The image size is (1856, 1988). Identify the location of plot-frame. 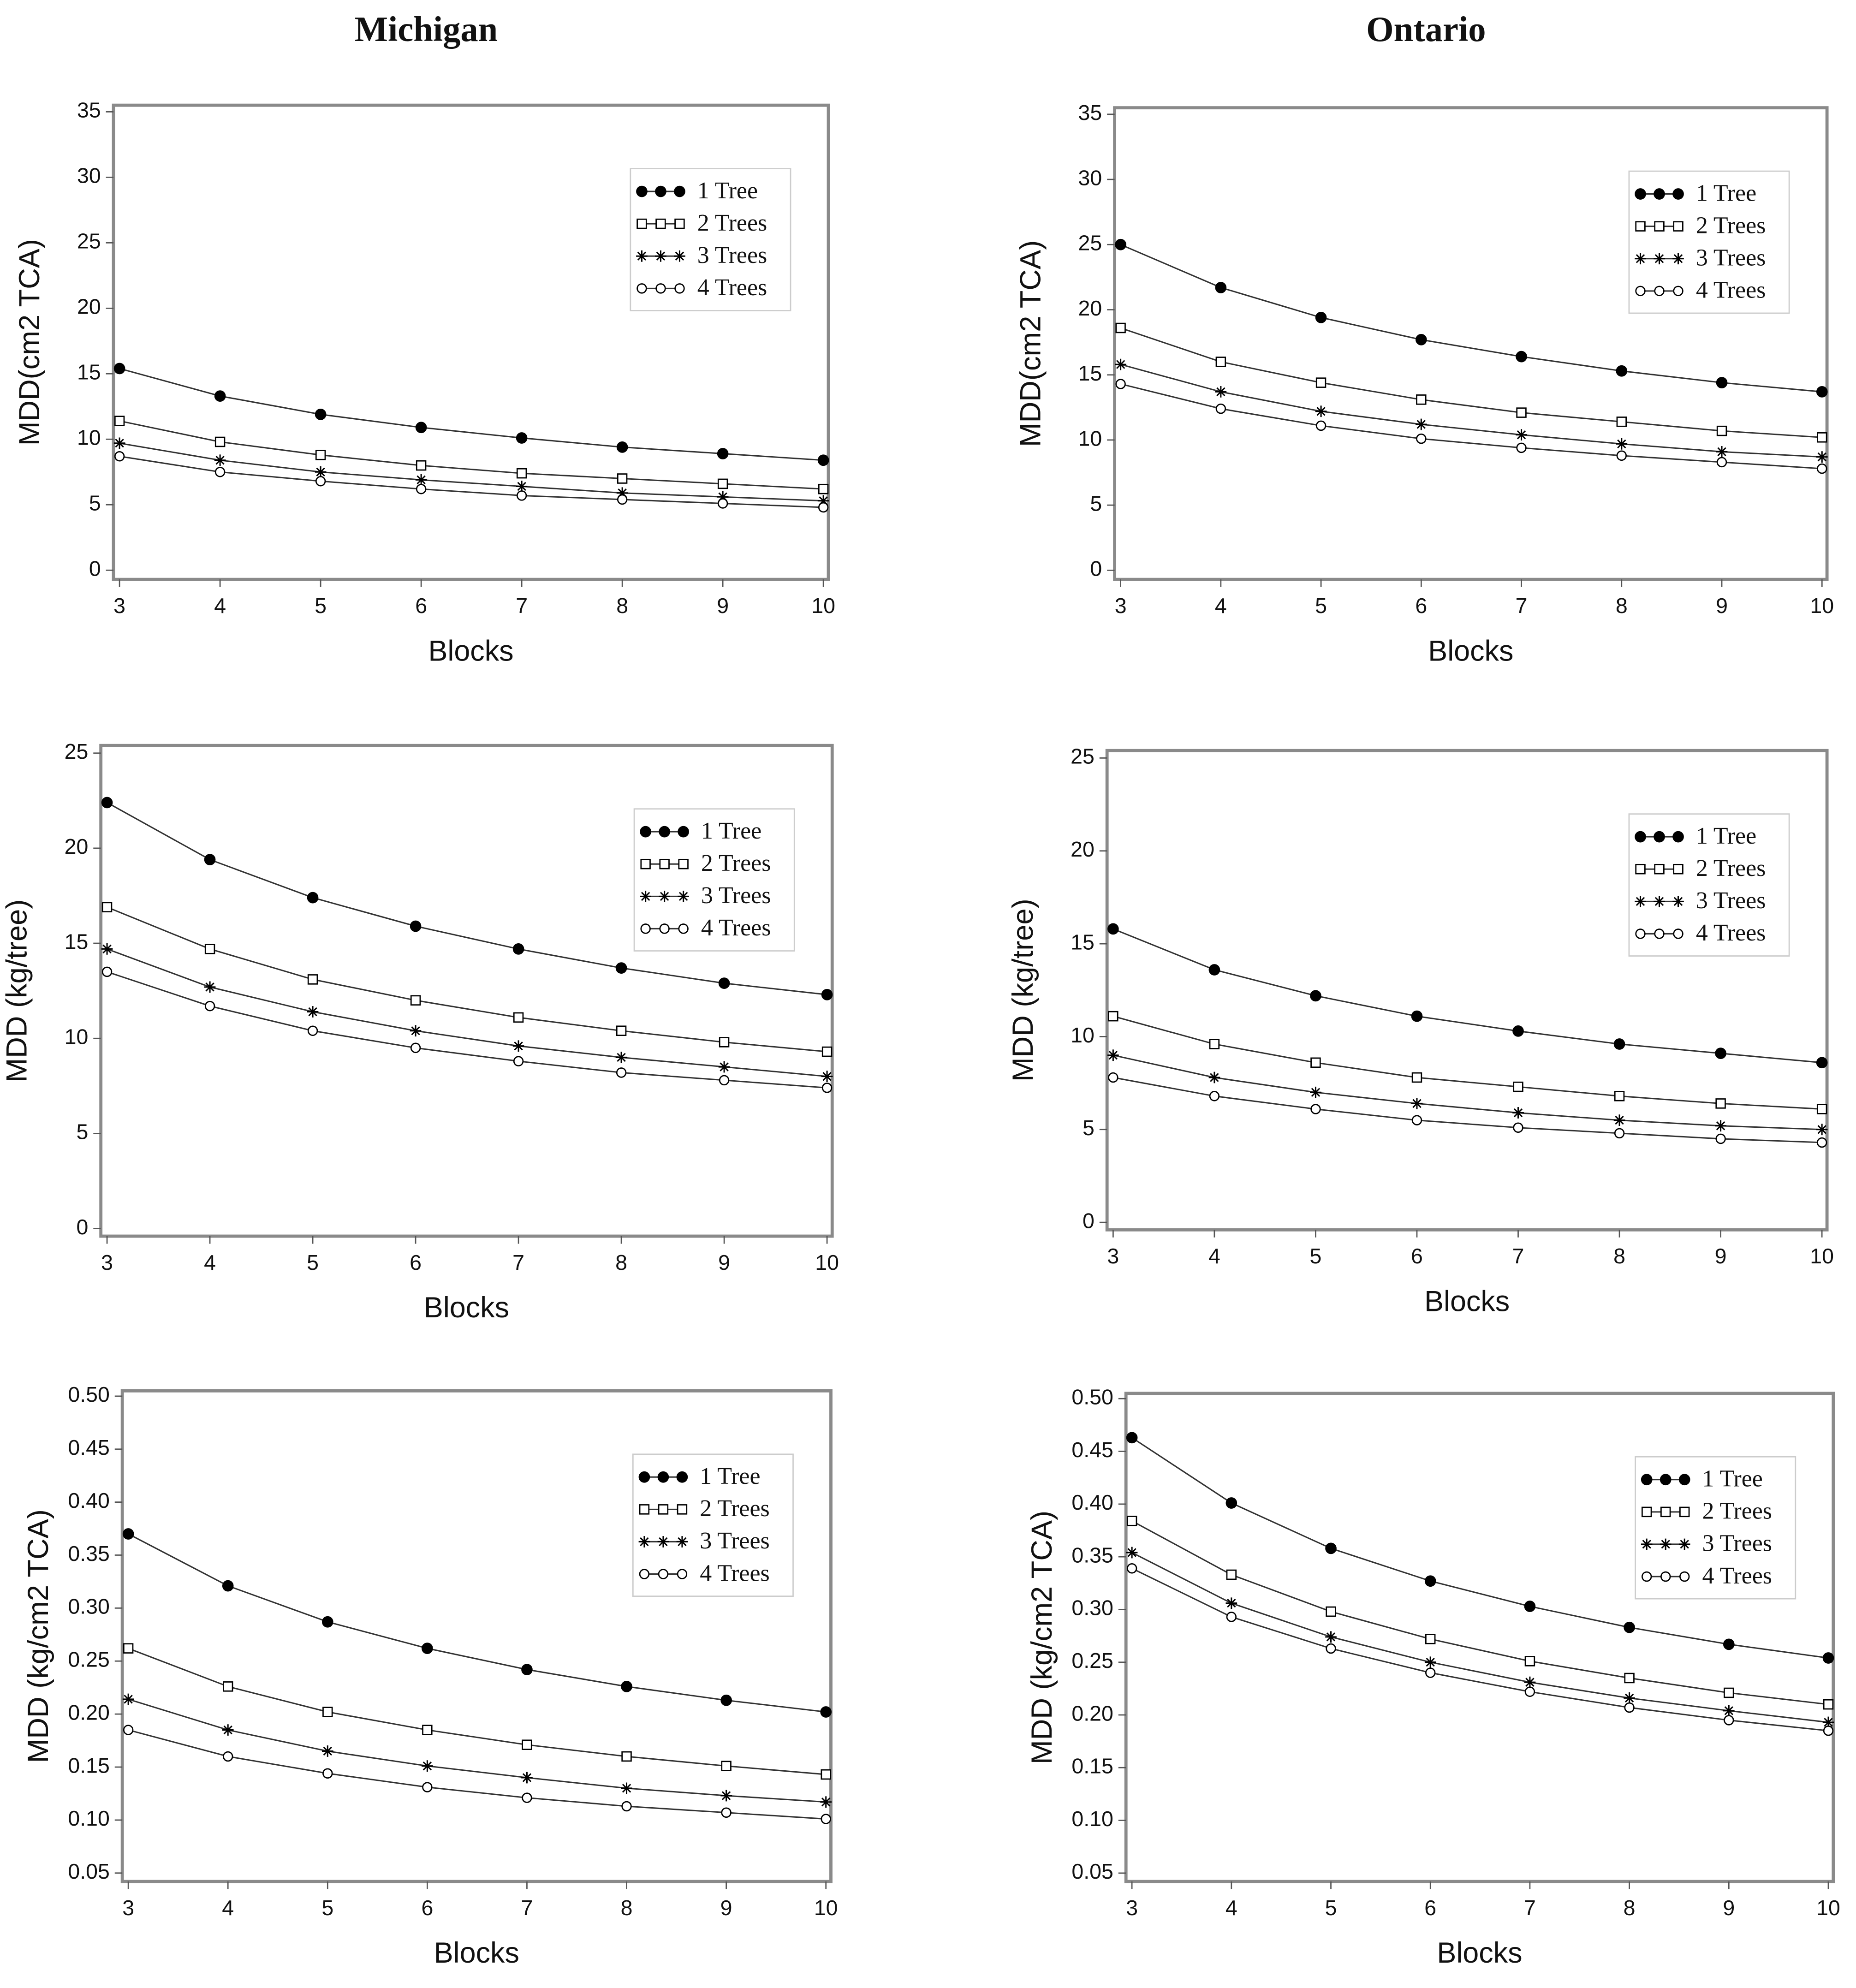
(466, 991).